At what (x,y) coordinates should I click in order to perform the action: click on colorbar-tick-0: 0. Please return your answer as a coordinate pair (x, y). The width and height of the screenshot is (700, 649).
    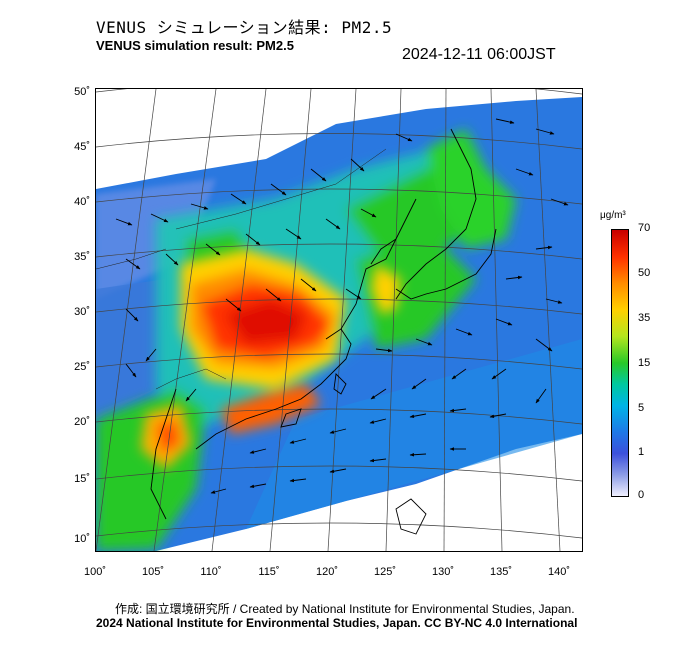
    Looking at the image, I should click on (641, 495).